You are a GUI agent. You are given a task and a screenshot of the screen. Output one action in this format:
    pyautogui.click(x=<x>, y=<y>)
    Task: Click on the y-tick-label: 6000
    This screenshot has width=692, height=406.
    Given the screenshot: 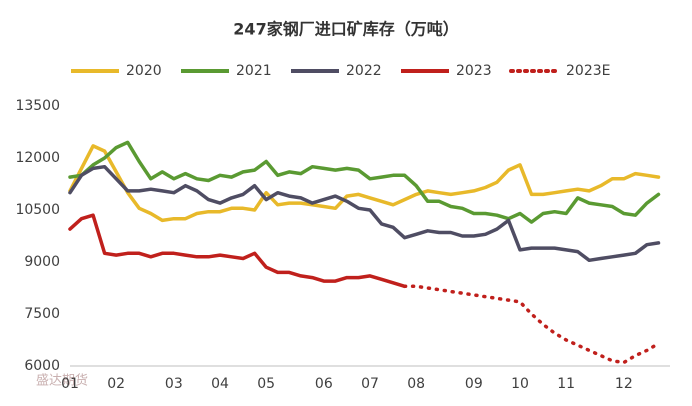 What is the action you would take?
    pyautogui.click(x=42, y=366)
    